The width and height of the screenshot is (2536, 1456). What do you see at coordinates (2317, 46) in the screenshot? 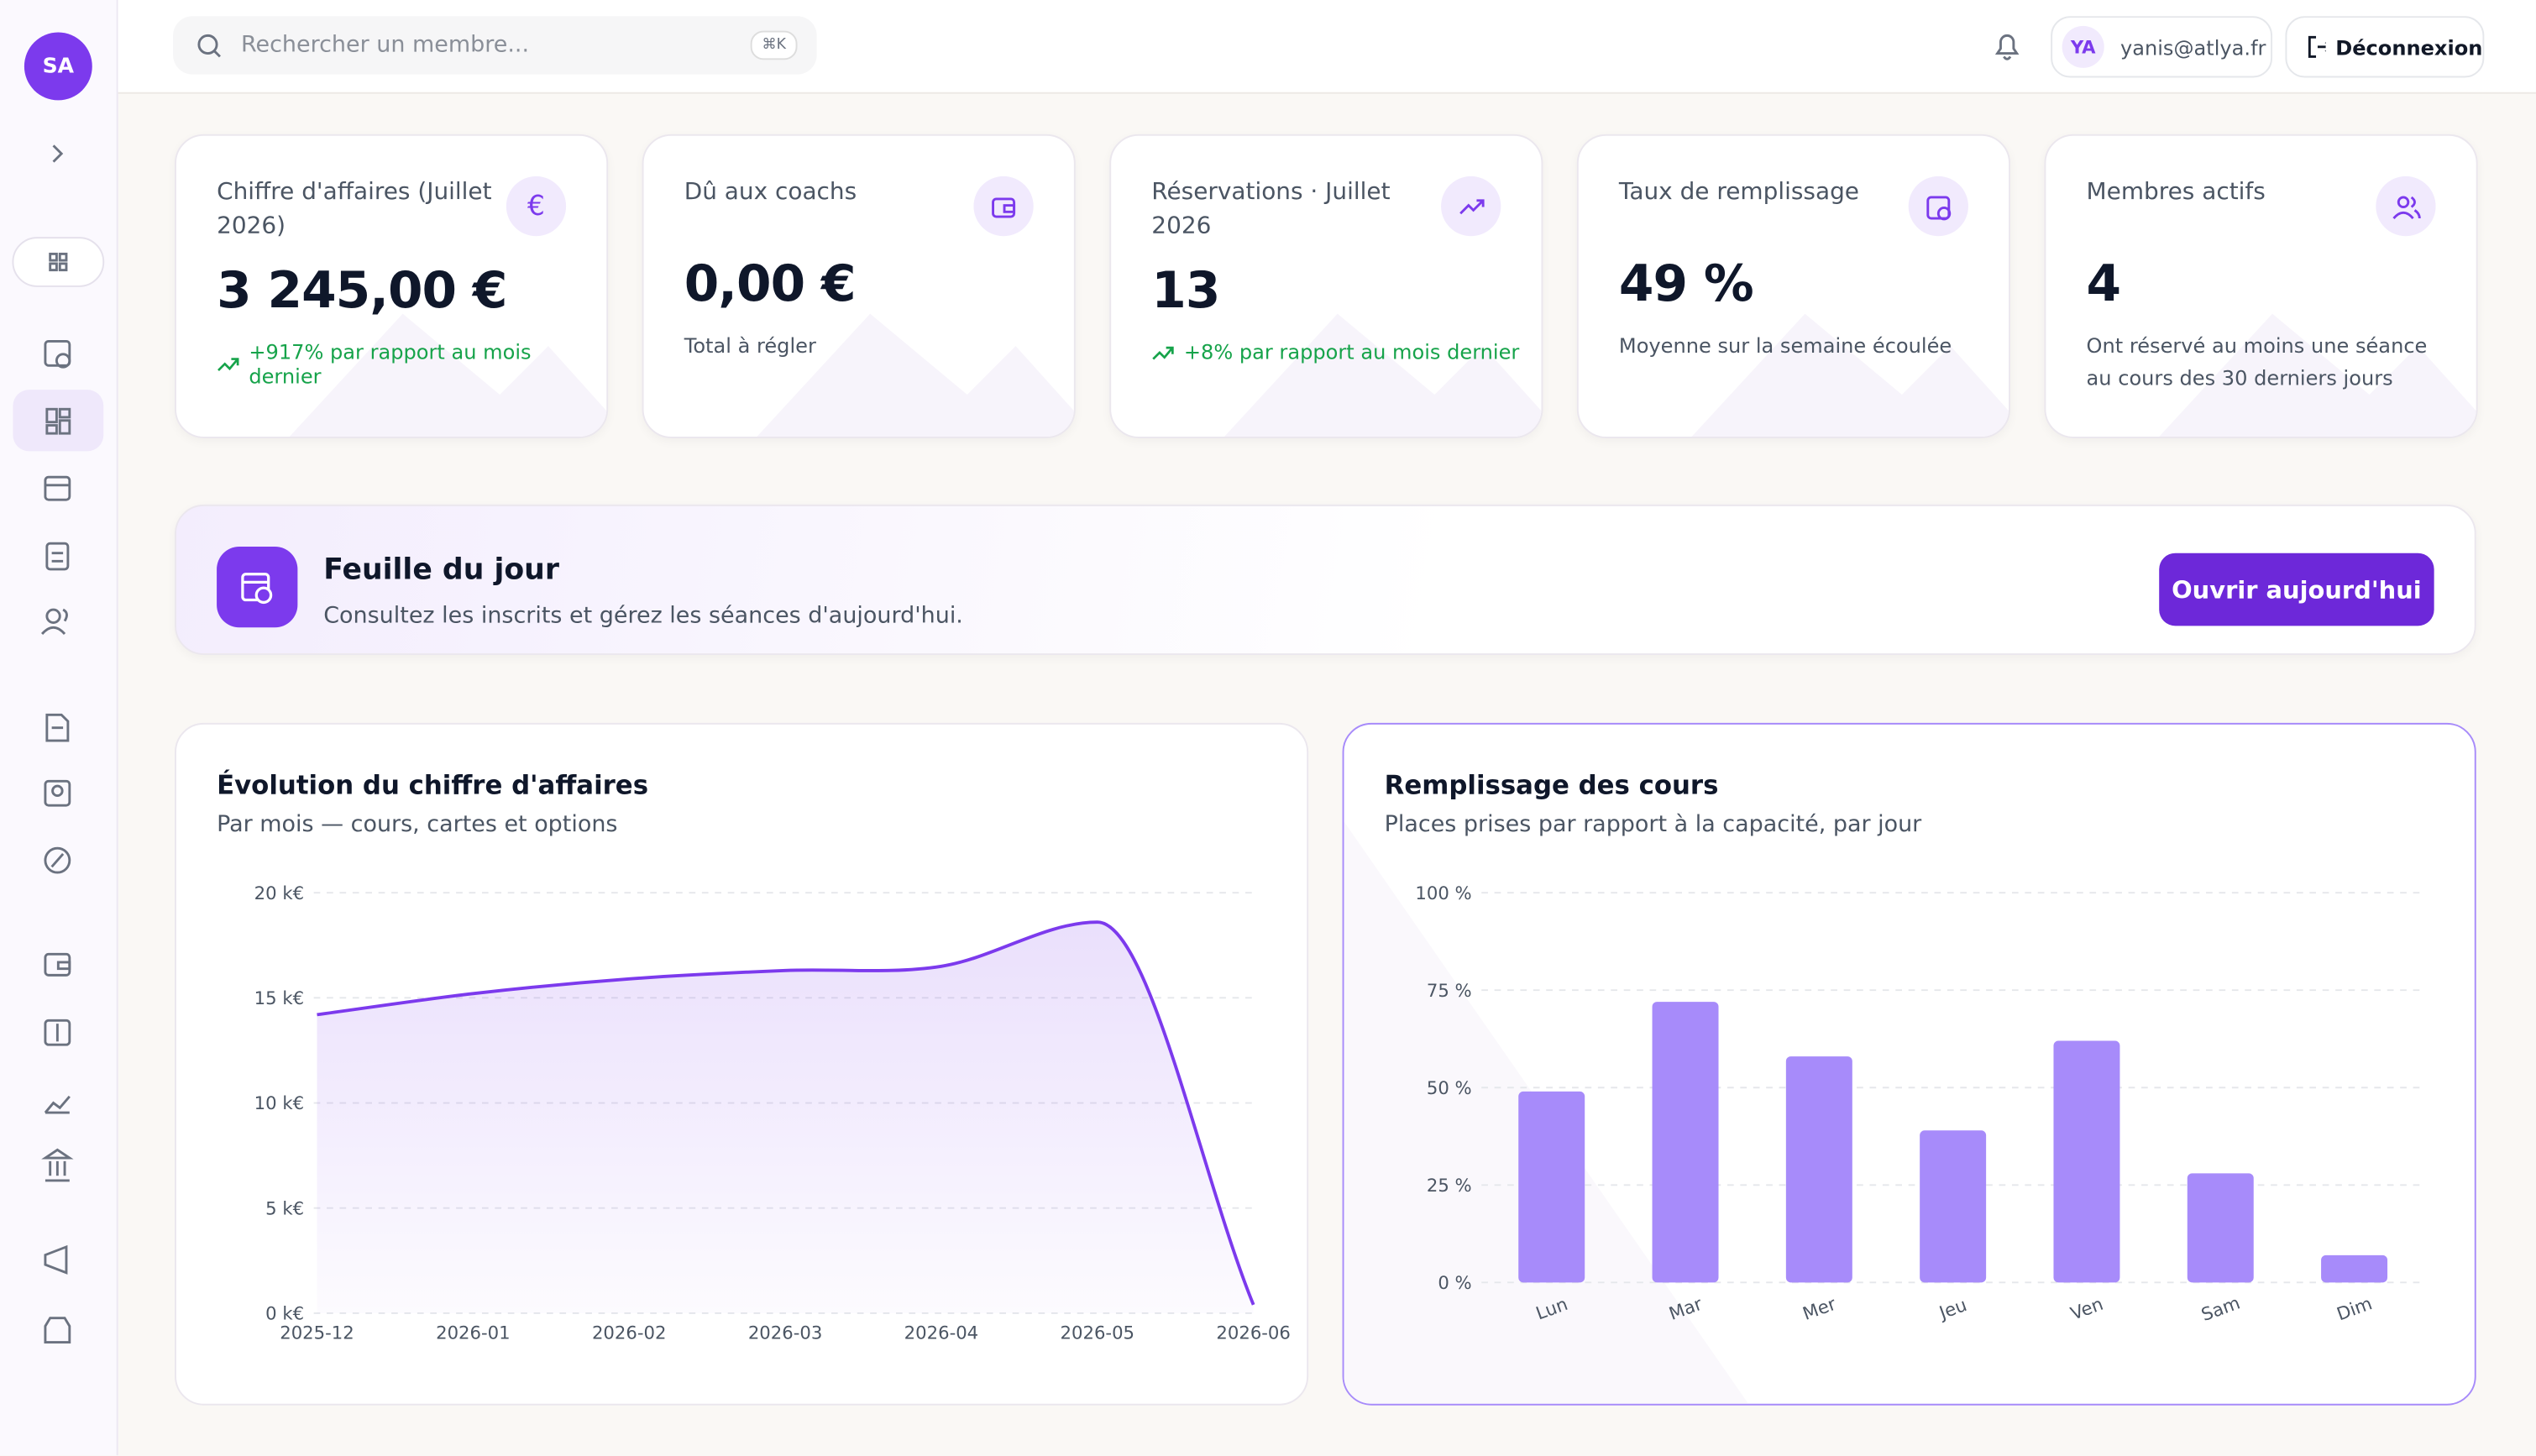
I see `logout-icon` at bounding box center [2317, 46].